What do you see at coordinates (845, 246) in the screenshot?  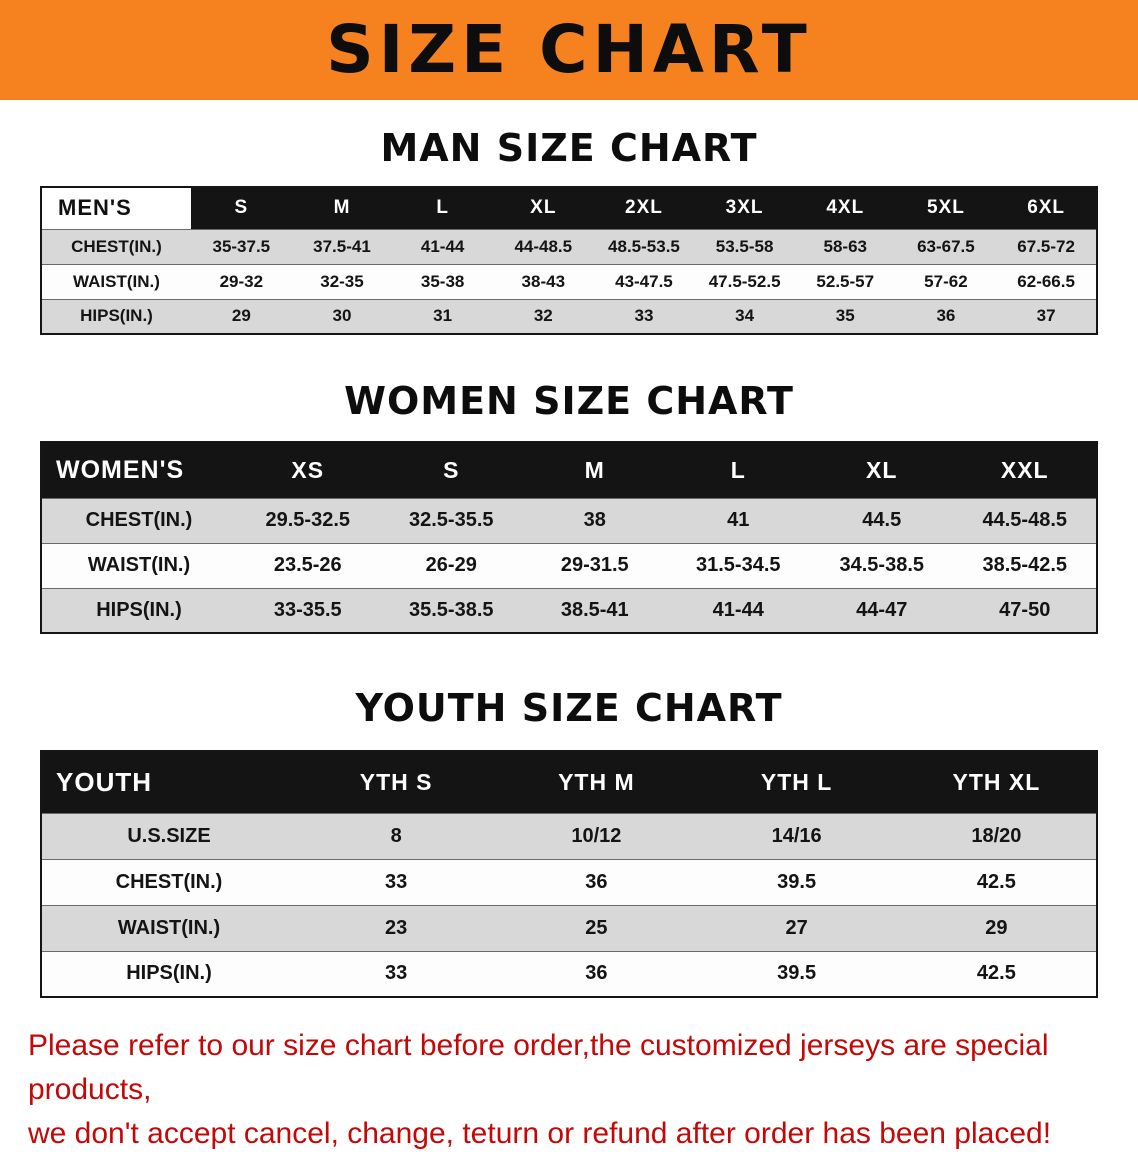 I see `size-value-cell: 58-63` at bounding box center [845, 246].